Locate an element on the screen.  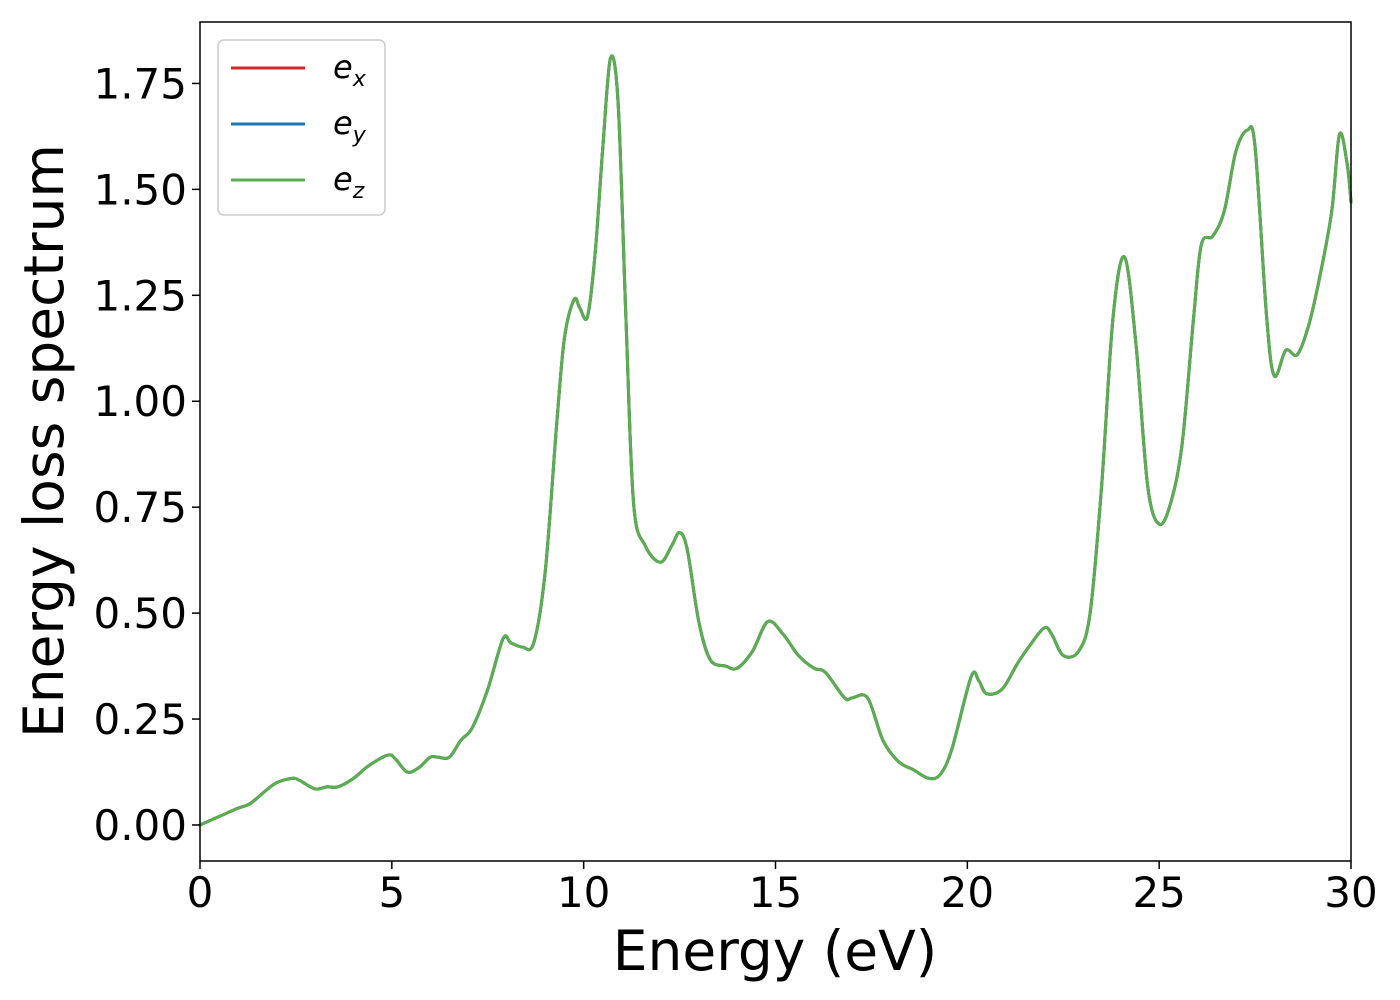
legend-label-e-x: ex is located at coordinates (350, 70).